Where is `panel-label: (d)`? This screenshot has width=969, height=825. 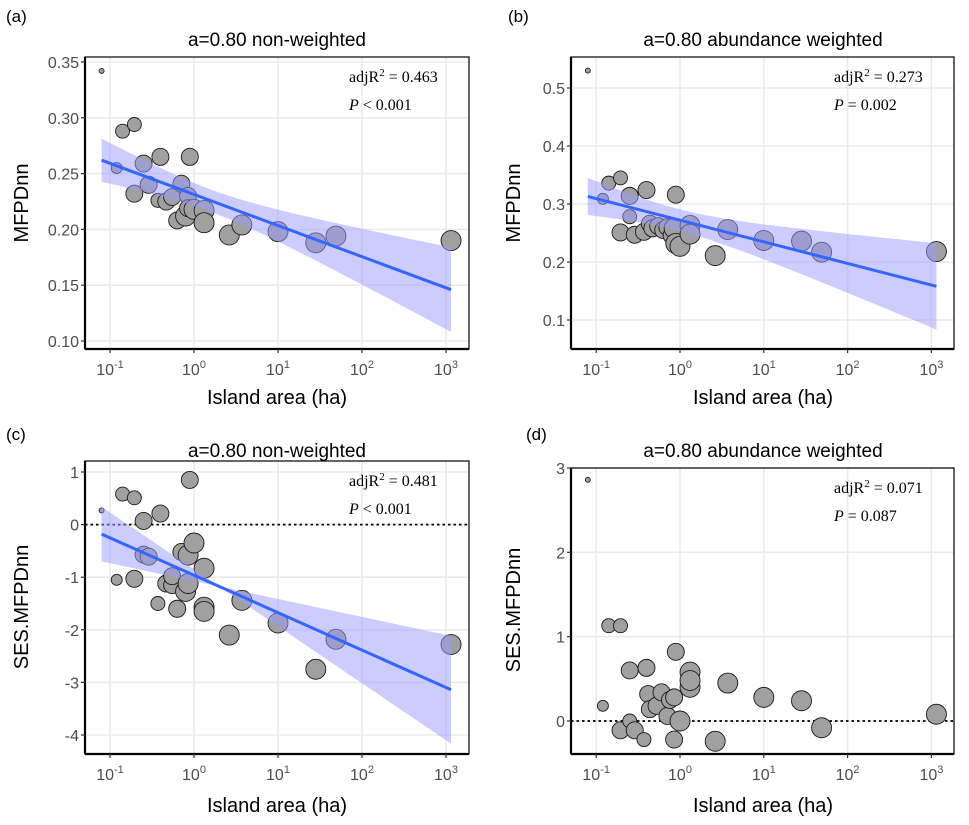 panel-label: (d) is located at coordinates (536, 434).